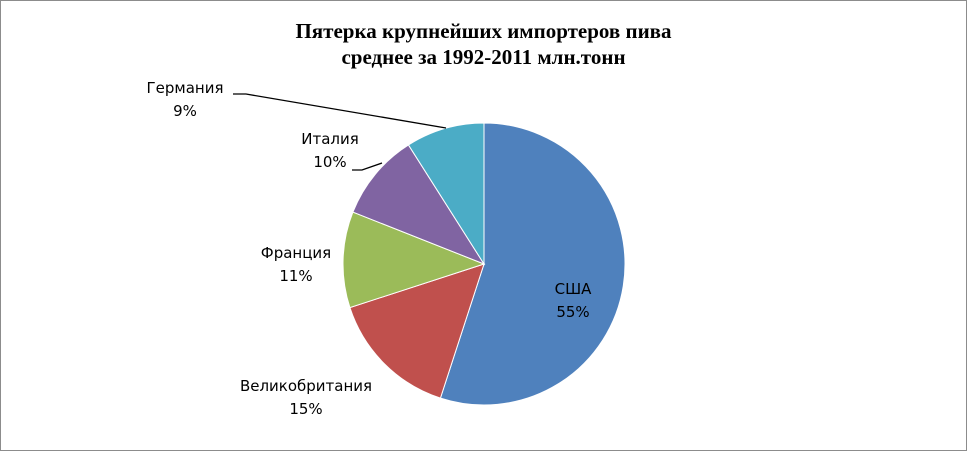  I want to click on slice-percent-label-2: 11%, so click(295, 276).